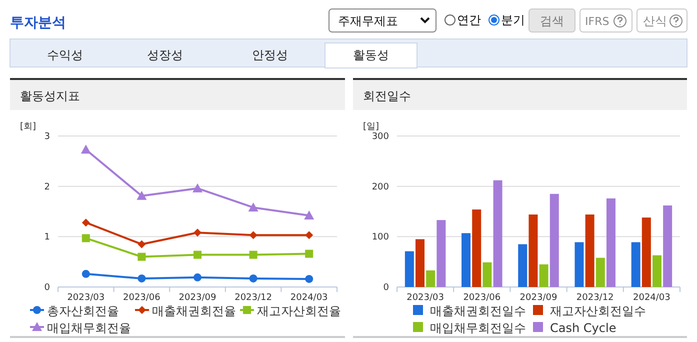  What do you see at coordinates (28, 127) in the screenshot?
I see `y-axis-title: [회]` at bounding box center [28, 127].